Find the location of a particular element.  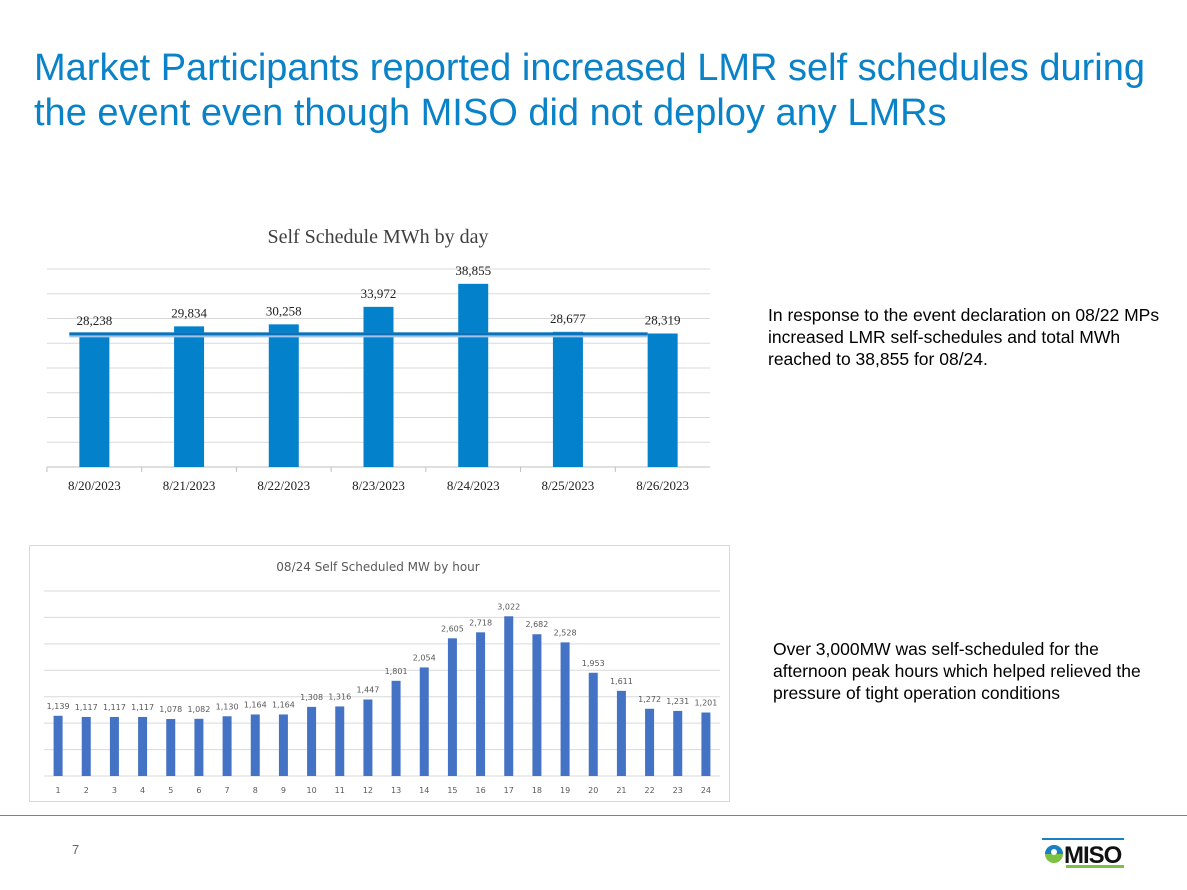

data-label: 1,082 is located at coordinates (198, 709).